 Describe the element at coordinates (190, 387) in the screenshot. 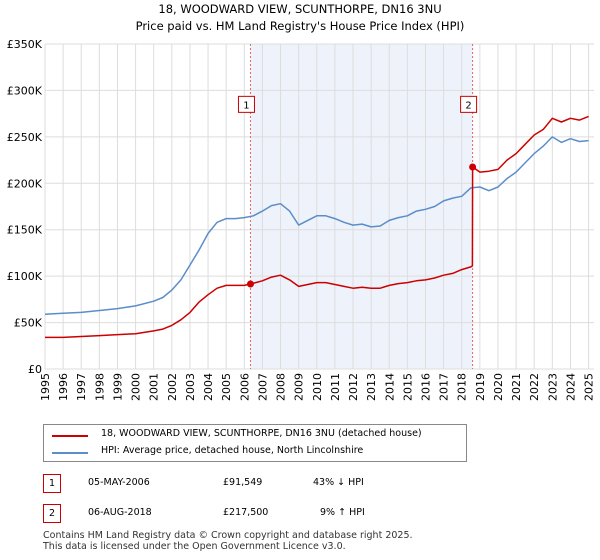

I see `x-tick-label: 2003` at that location.